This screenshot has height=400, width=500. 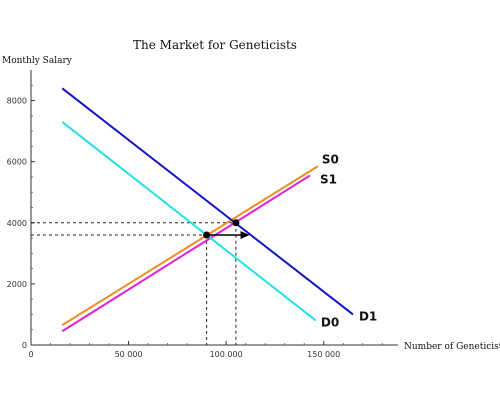 I want to click on x-tick-label: 50 000, so click(x=129, y=354).